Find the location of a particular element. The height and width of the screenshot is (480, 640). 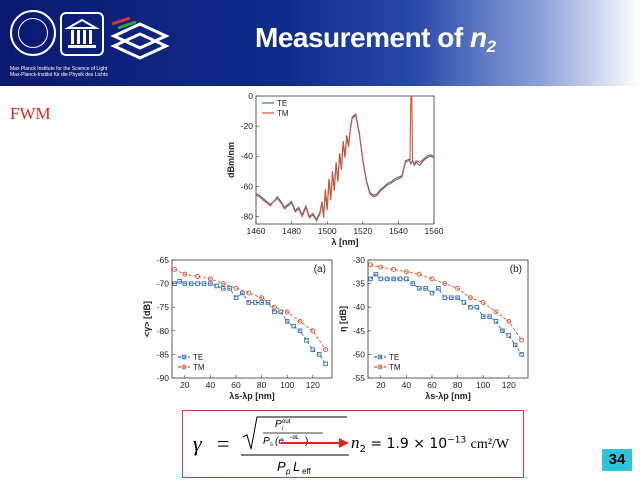

mpg-minerva-logo is located at coordinates (33, 33).